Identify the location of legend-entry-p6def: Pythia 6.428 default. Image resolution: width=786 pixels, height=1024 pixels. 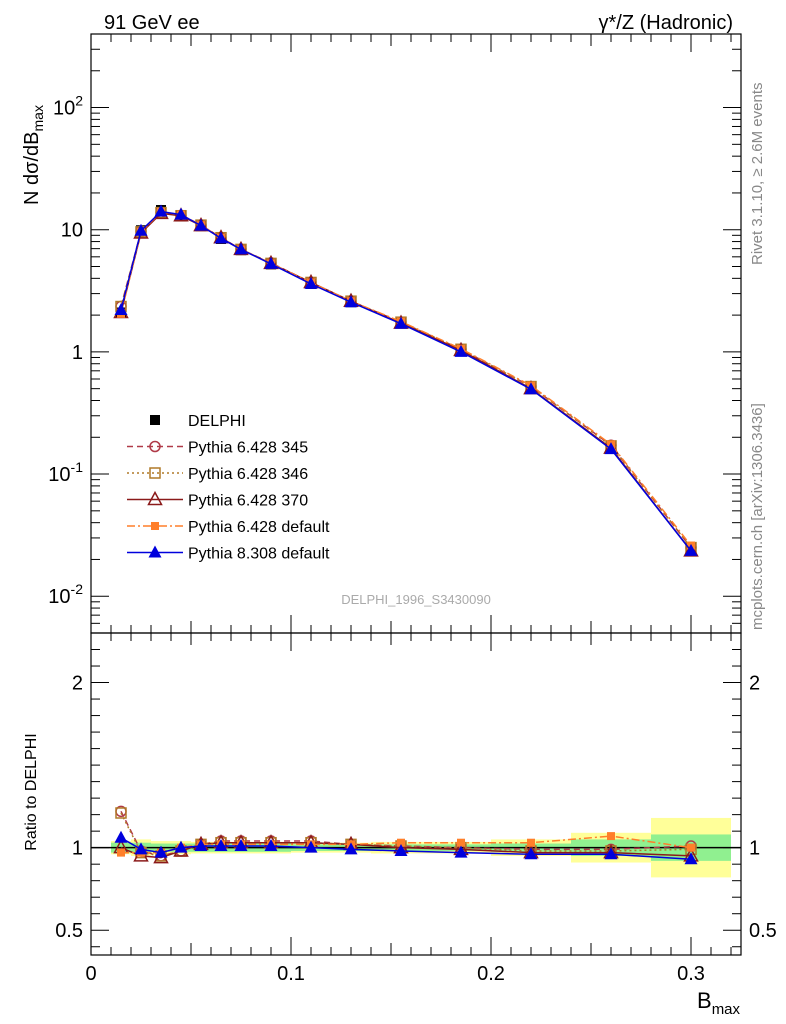
(228, 527).